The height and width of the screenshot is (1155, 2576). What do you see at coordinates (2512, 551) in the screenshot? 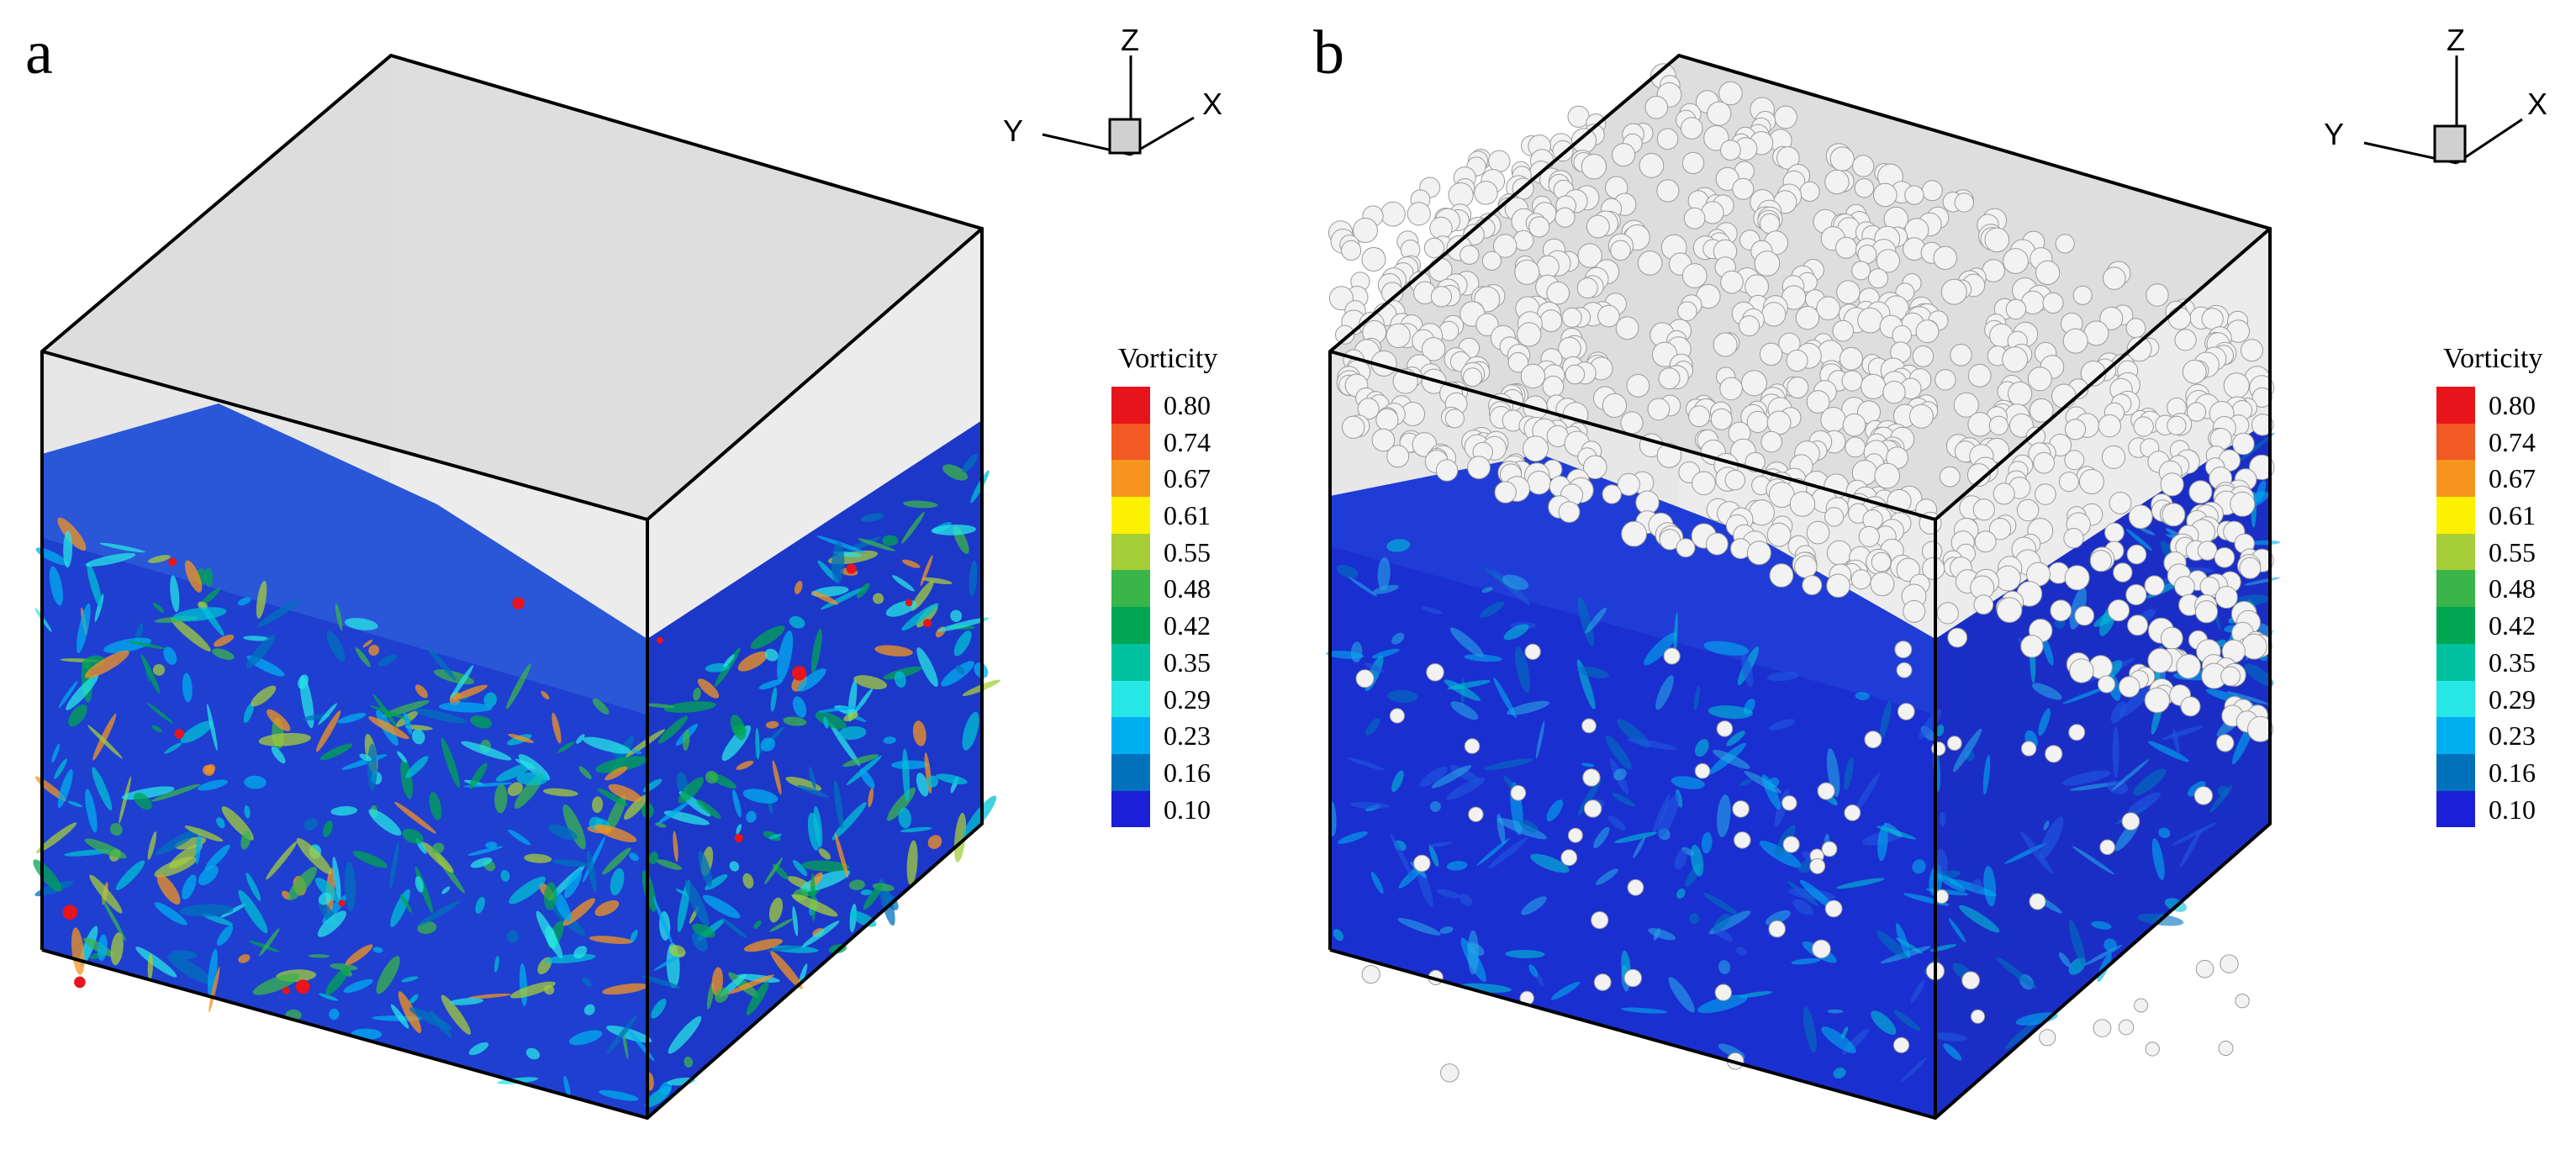
I see `legend-level: 0.55` at bounding box center [2512, 551].